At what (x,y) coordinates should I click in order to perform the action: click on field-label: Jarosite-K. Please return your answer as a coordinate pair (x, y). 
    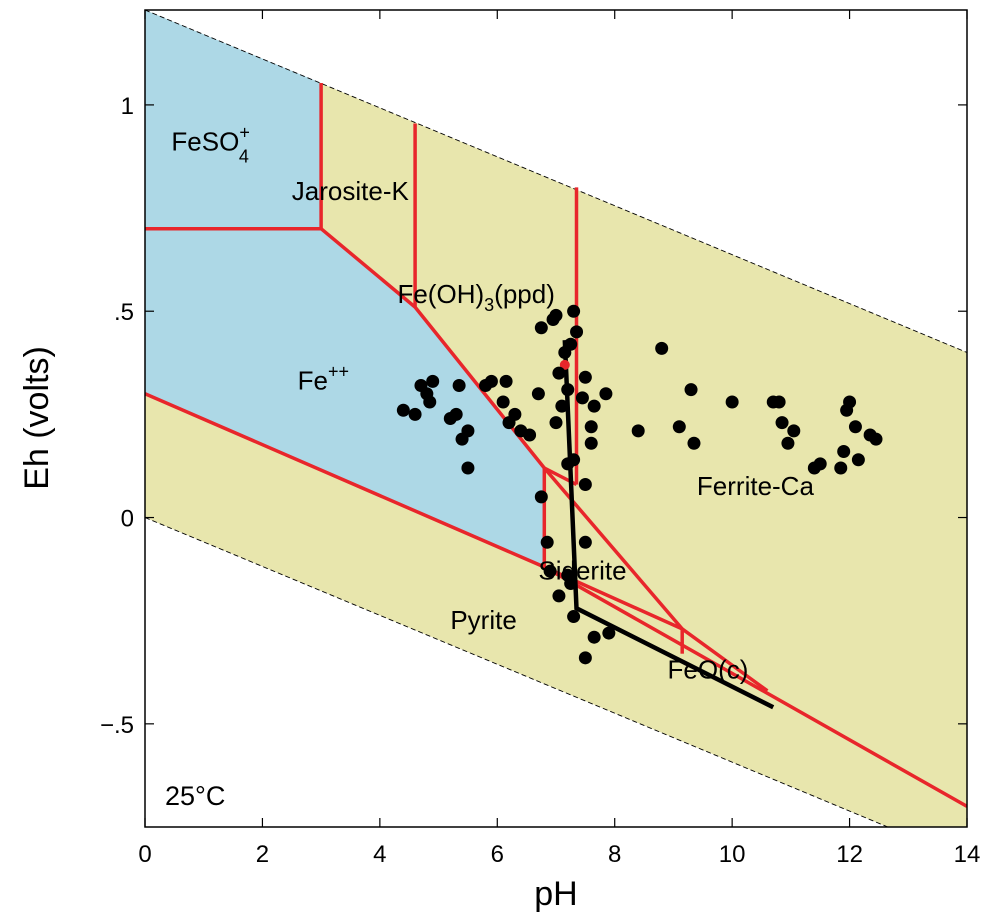
    Looking at the image, I should click on (351, 191).